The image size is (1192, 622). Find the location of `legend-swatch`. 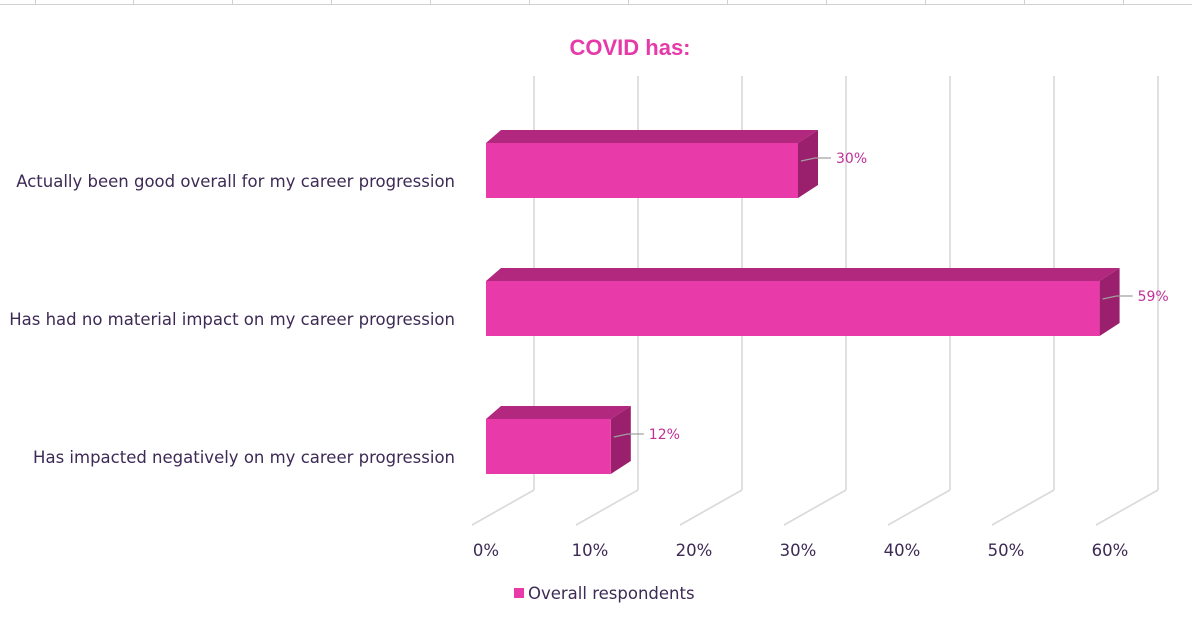

legend-swatch is located at coordinates (519, 593).